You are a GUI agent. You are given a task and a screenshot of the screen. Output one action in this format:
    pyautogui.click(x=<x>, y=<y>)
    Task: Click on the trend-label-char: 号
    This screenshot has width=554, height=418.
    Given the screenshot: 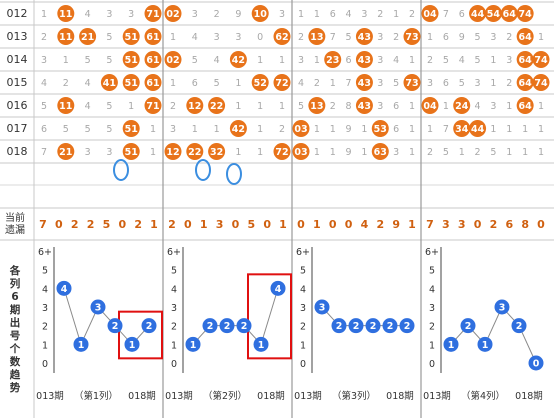 What is the action you would take?
    pyautogui.click(x=15, y=336)
    